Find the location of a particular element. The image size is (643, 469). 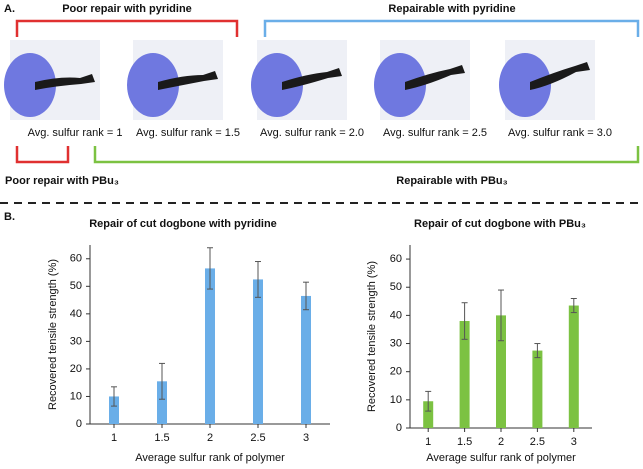

photo-caption: Avg. sulfur rank = 2.0 is located at coordinates (312, 133).